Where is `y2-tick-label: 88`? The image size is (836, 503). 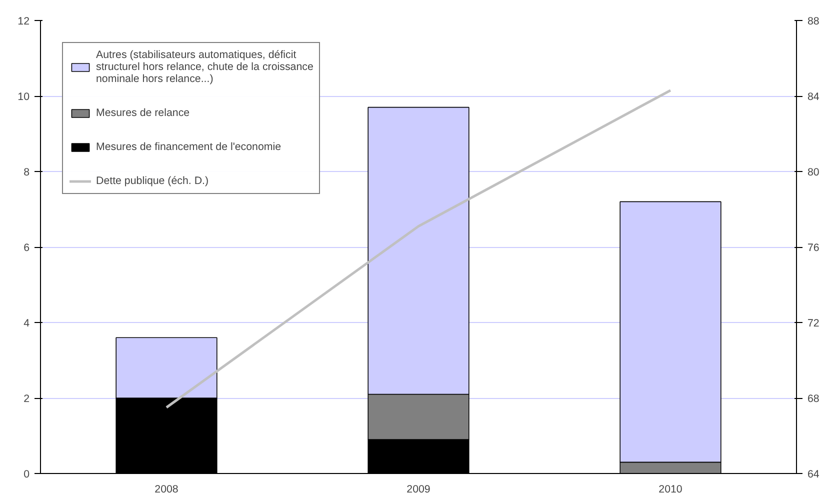
y2-tick-label: 88 is located at coordinates (814, 22).